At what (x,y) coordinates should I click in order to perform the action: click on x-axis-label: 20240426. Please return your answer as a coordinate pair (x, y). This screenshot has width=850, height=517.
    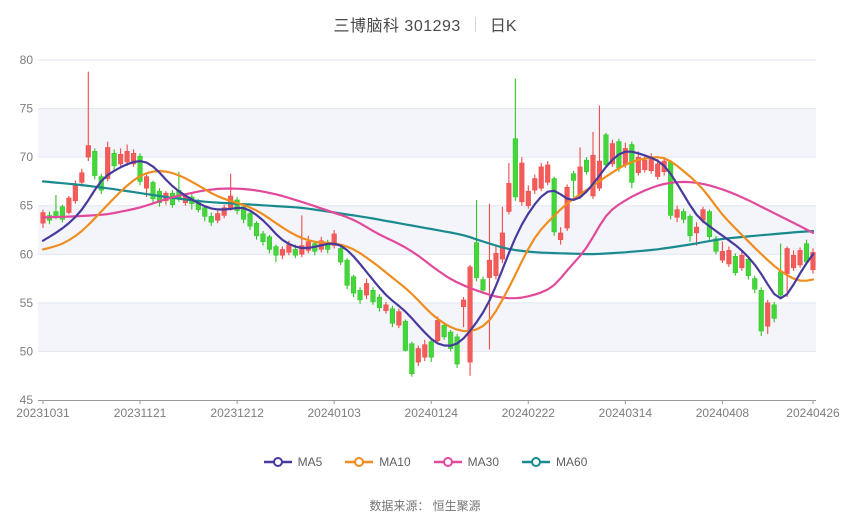
    Looking at the image, I should click on (813, 413).